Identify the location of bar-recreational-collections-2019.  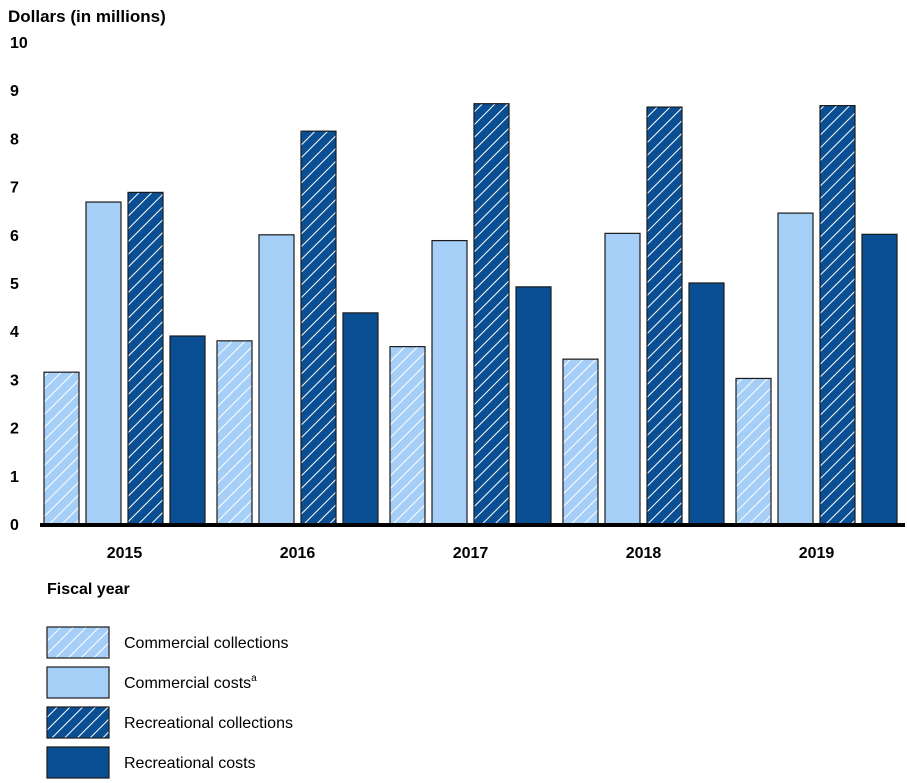
(837, 315).